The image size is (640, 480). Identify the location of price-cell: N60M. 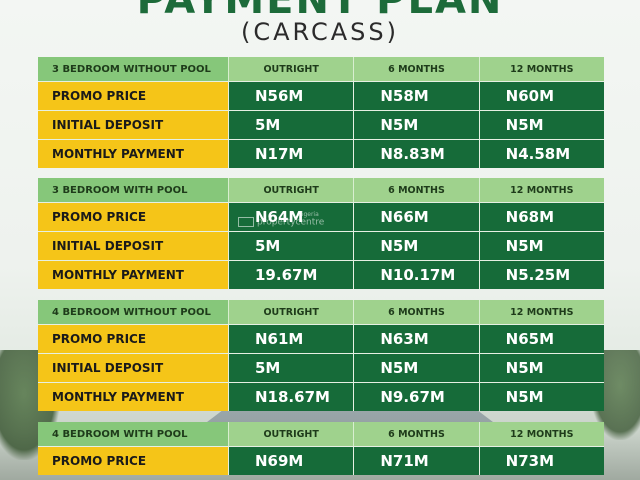
(541, 96).